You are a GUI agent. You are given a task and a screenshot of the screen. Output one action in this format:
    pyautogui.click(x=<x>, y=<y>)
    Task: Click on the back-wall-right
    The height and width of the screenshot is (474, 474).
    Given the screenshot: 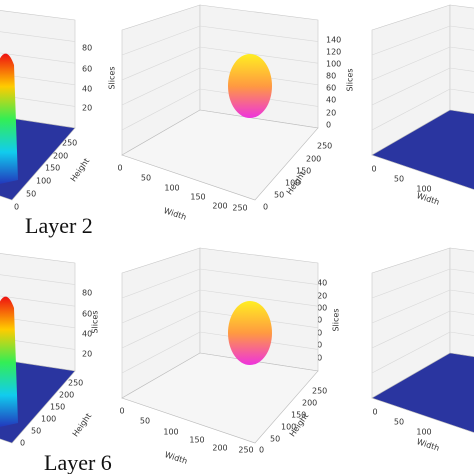 What is the action you would take?
    pyautogui.click(x=461, y=302)
    